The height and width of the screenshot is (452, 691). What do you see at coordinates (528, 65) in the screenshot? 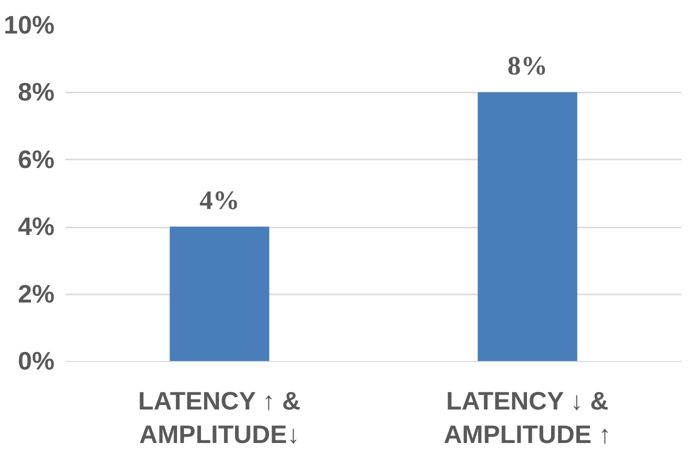
I see `data-label: 8%` at bounding box center [528, 65].